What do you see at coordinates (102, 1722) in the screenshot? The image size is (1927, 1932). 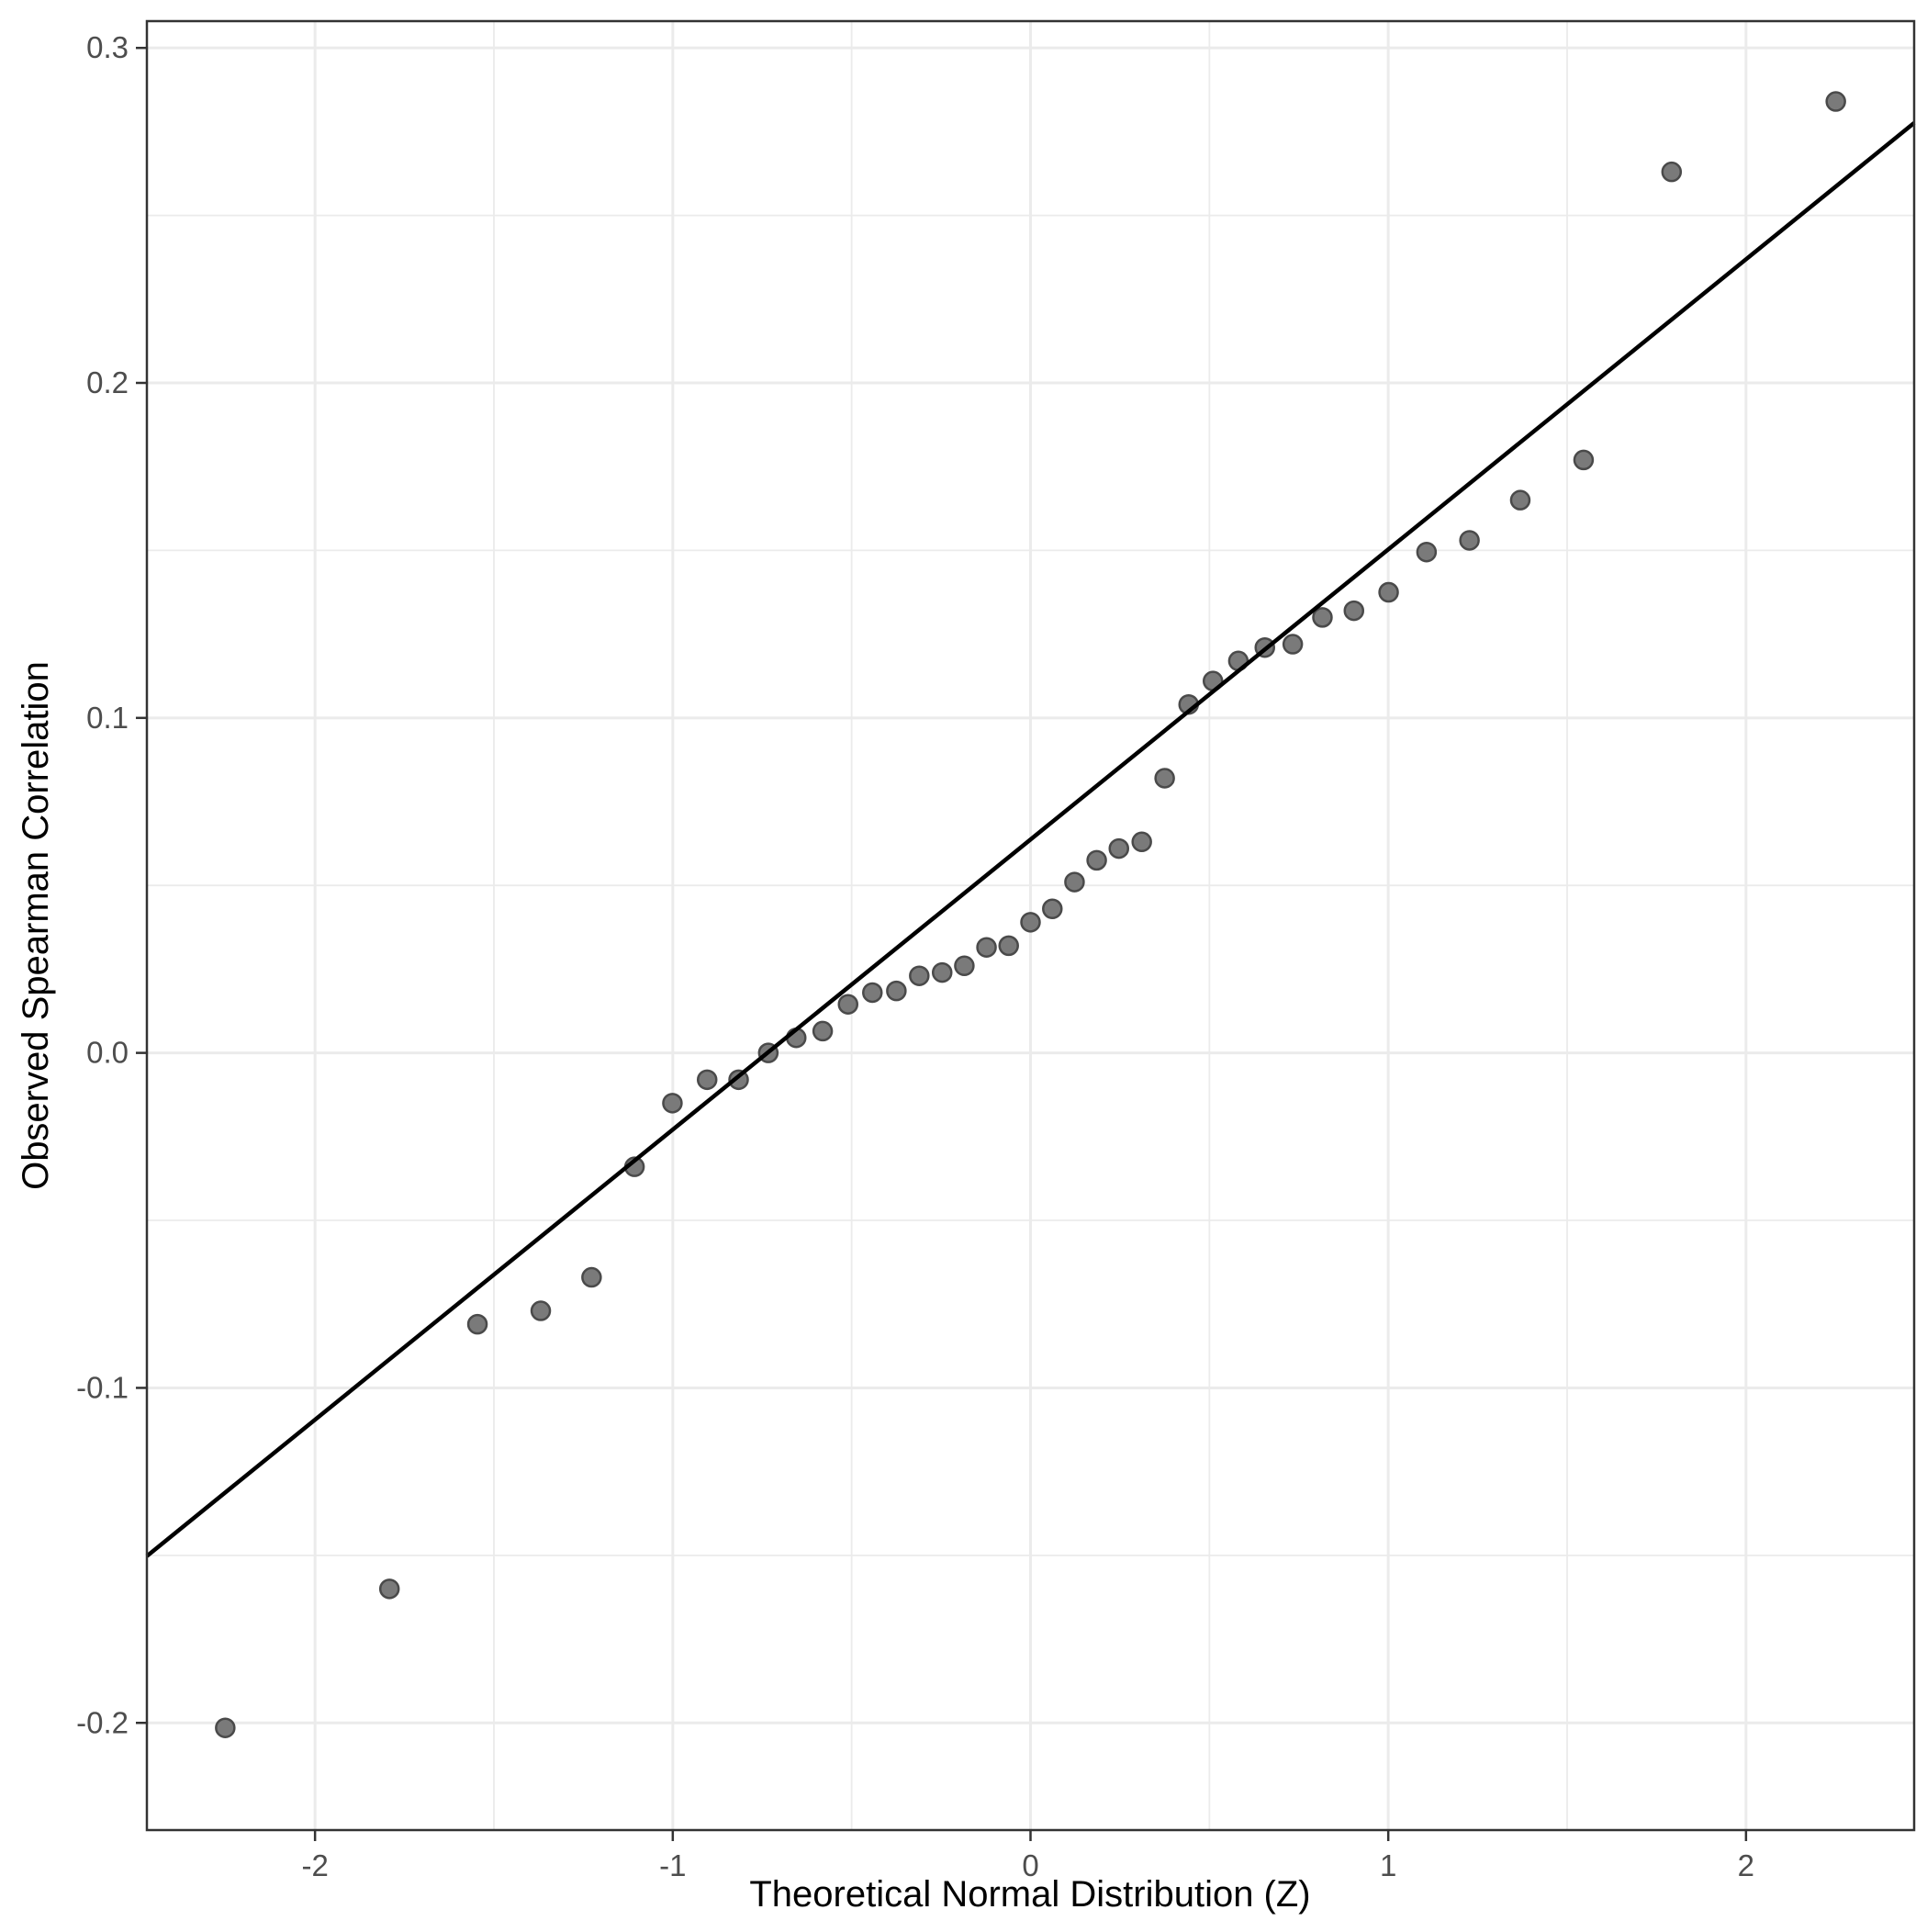 I see `y-tick-label: -0.2` at bounding box center [102, 1722].